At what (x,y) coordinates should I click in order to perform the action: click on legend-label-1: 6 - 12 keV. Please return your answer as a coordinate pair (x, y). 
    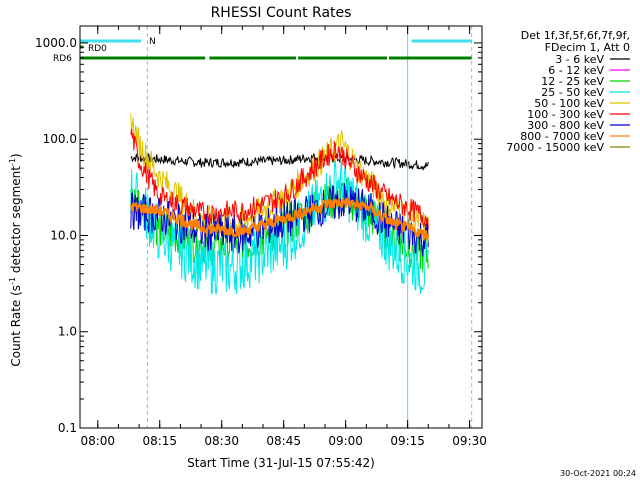
    Looking at the image, I should click on (576, 70).